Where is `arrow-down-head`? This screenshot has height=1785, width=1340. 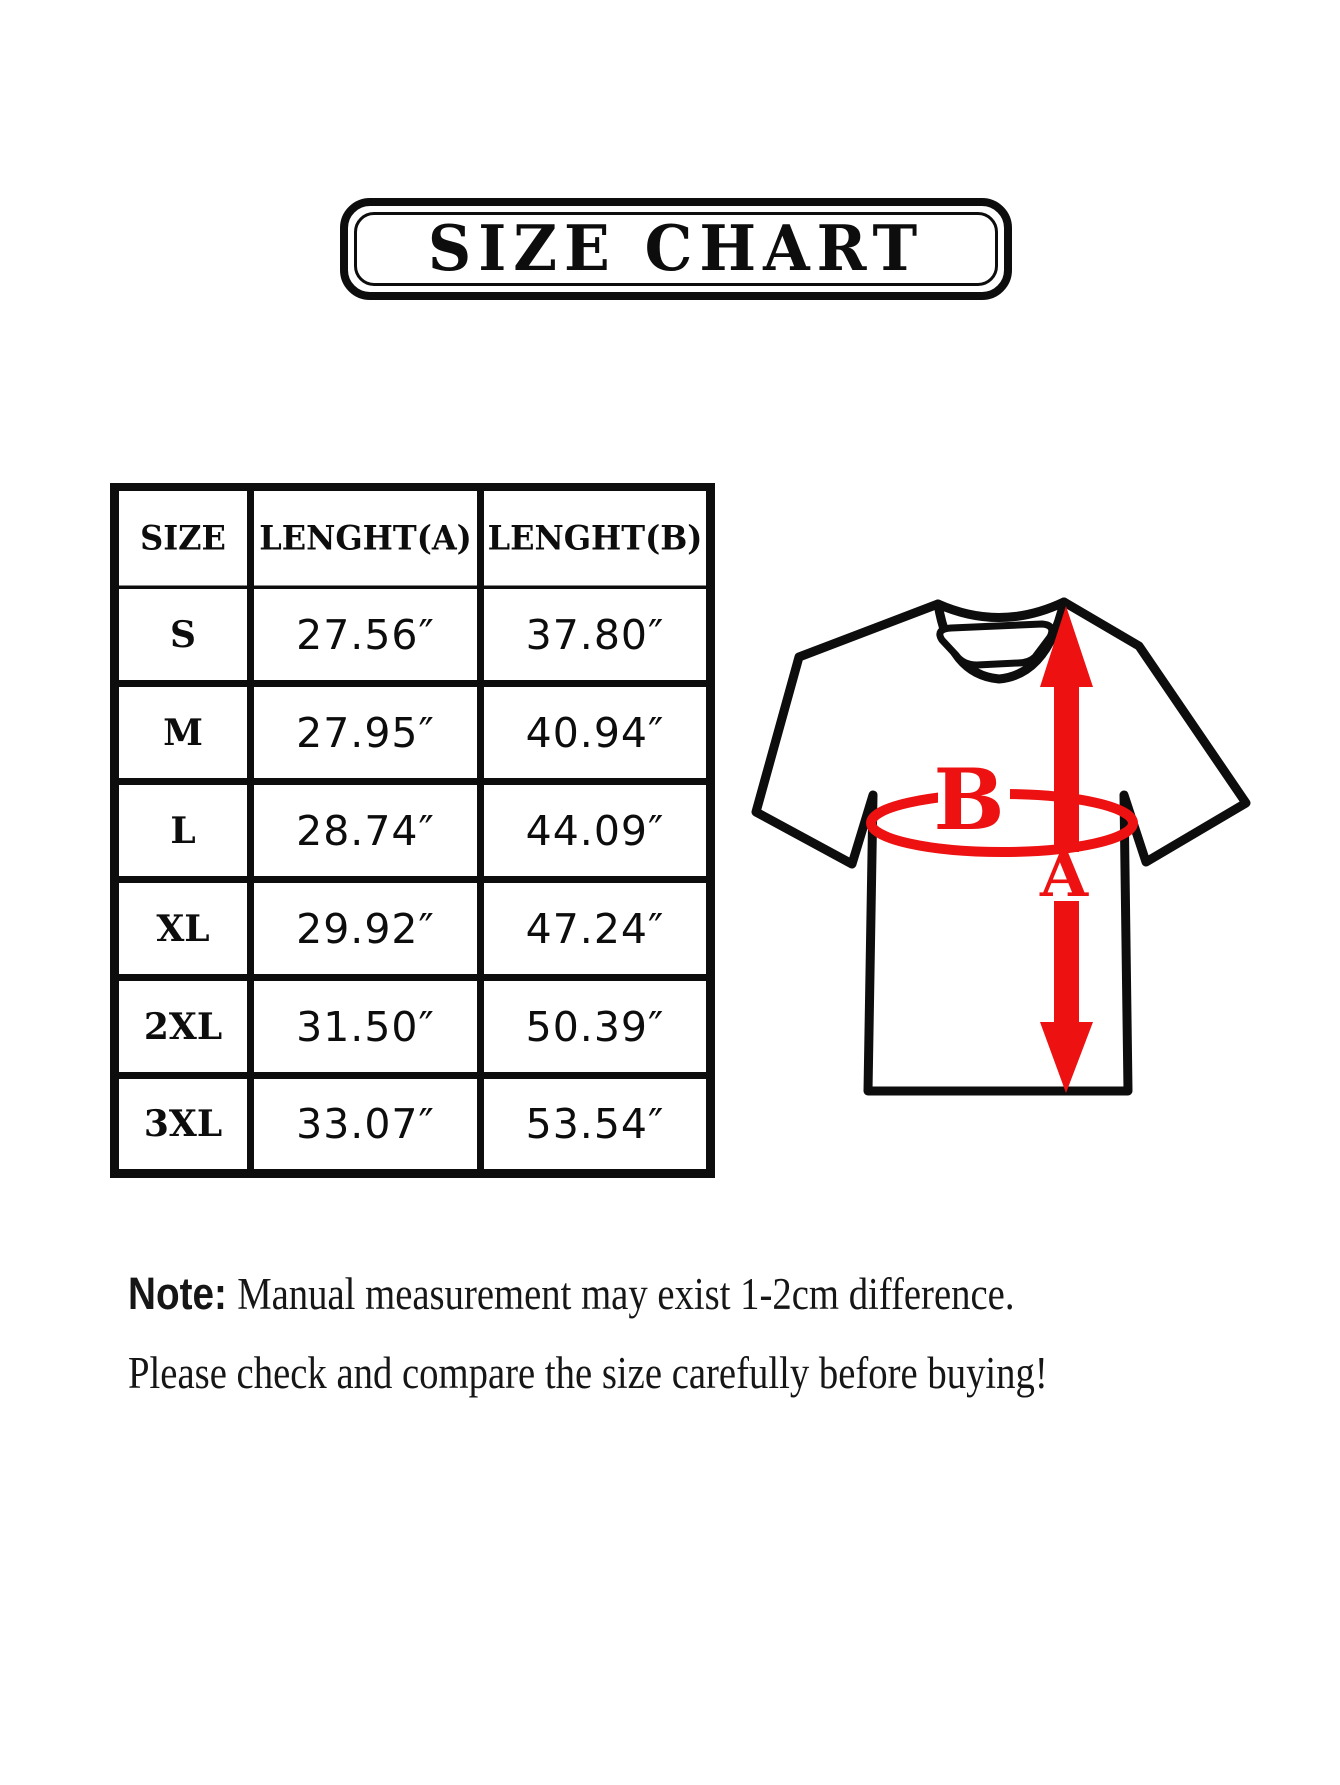
arrow-down-head is located at coordinates (1066, 1057).